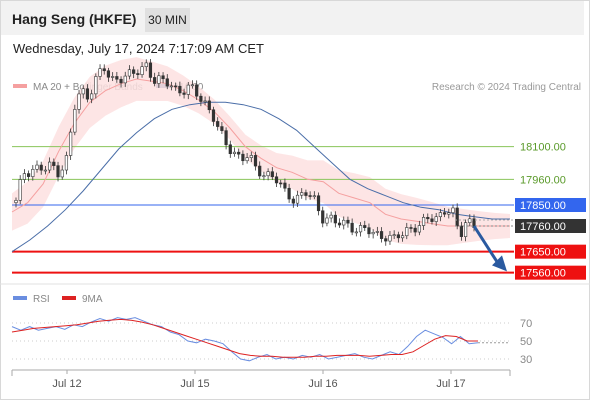 The height and width of the screenshot is (400, 590). I want to click on x-tick-label: Jul 12, so click(66, 384).